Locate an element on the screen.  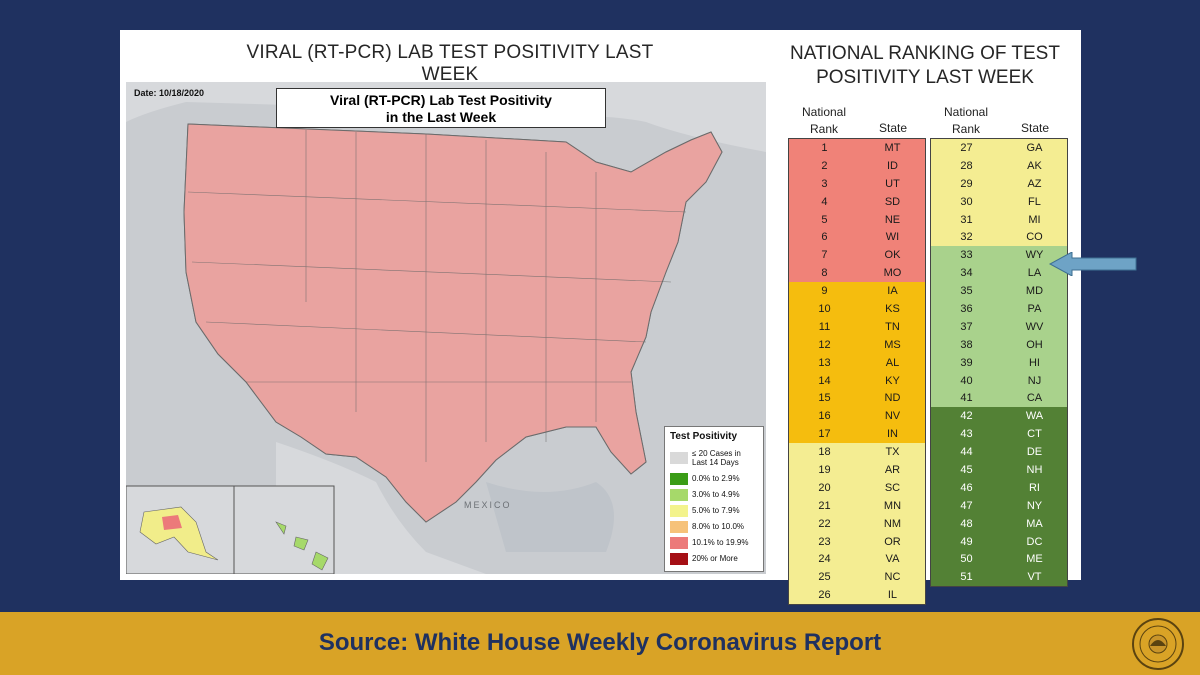
state-cell: OR is located at coordinates (892, 541).